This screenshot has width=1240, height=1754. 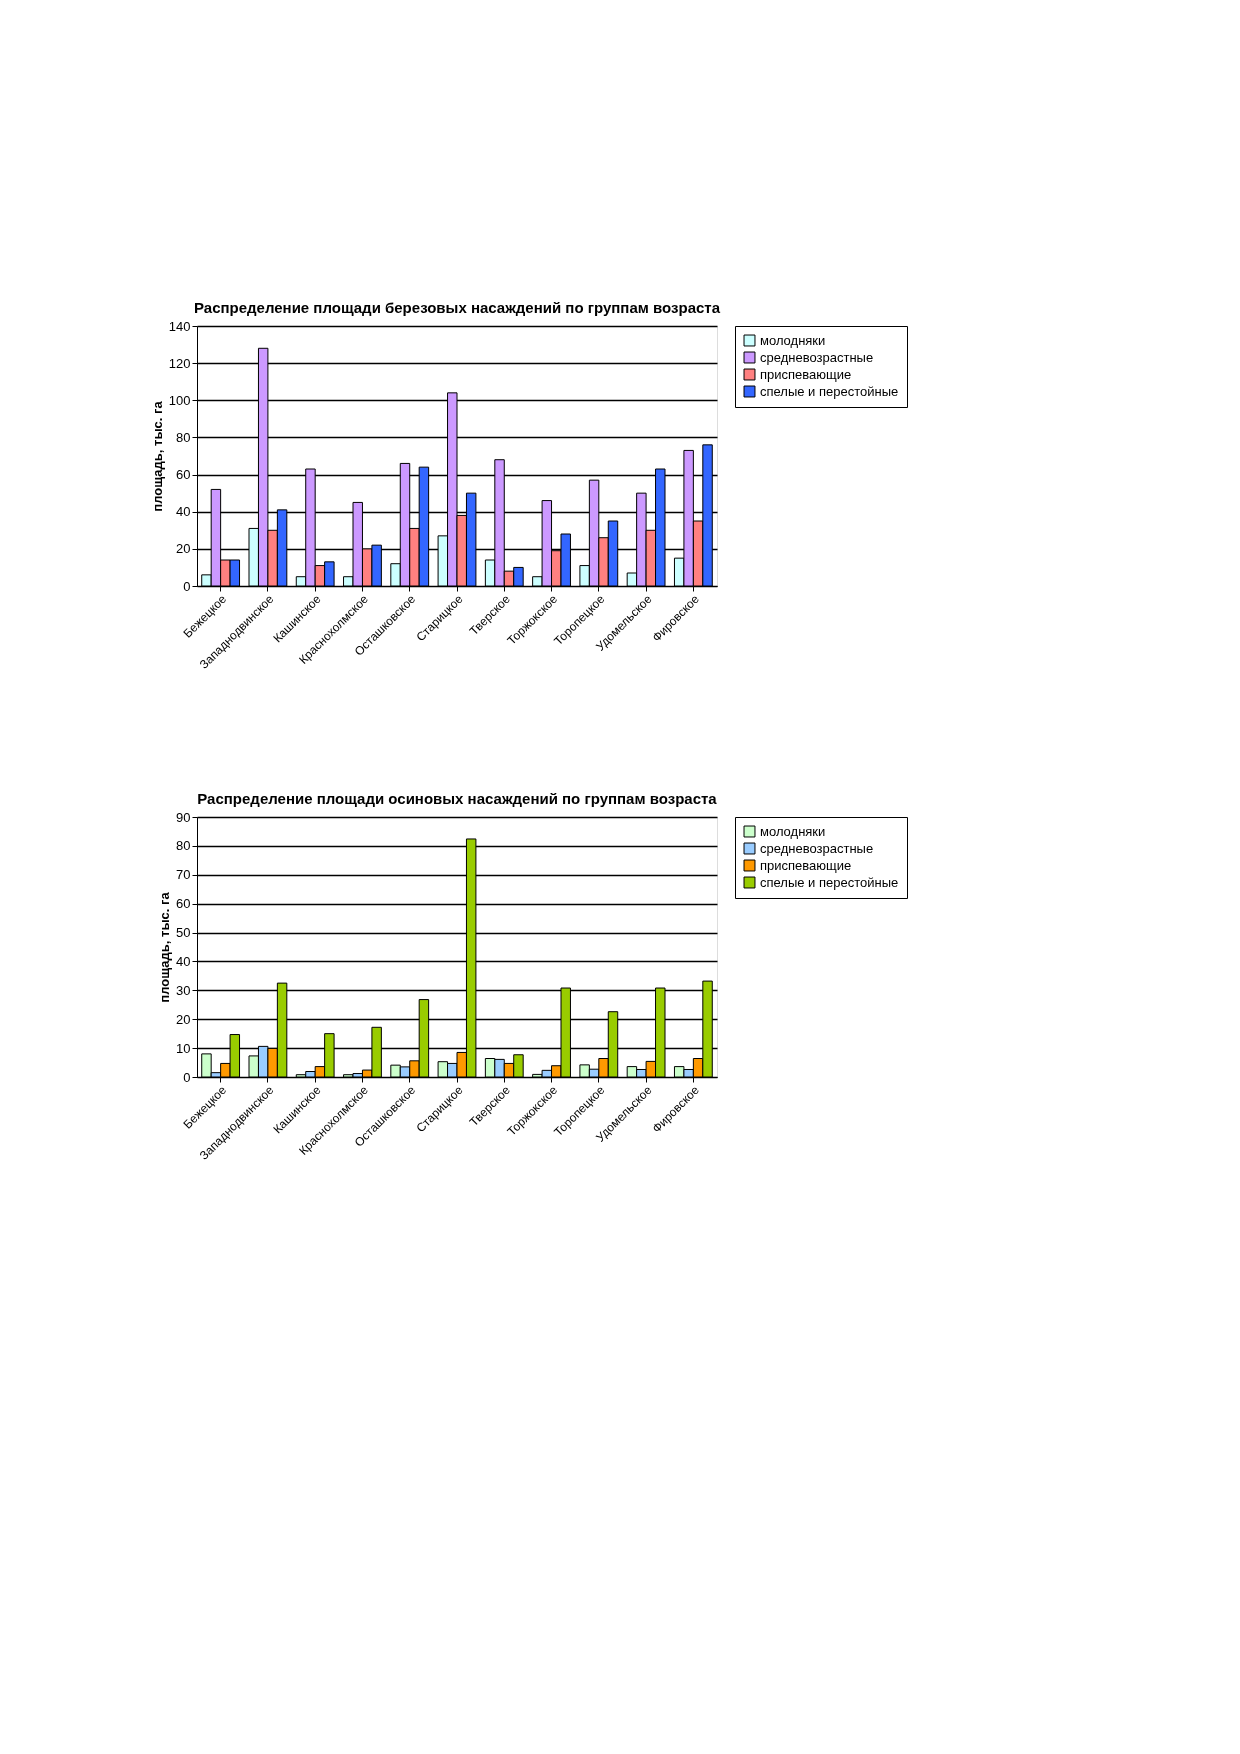 What do you see at coordinates (457, 798) in the screenshot?
I see `chart-title: Распределение площади осиновых насаждений по группам возраста` at bounding box center [457, 798].